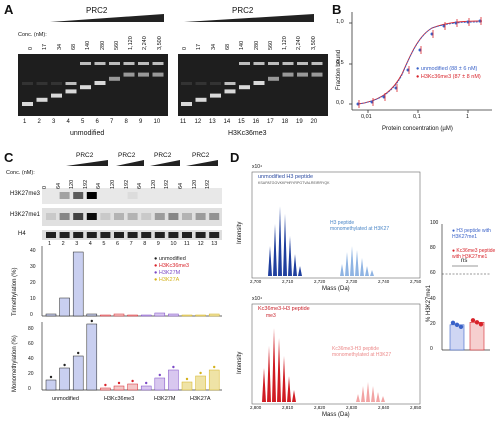 The image size is (500, 422). I want to click on d-bar-tick-4: 80, so click(433, 248).